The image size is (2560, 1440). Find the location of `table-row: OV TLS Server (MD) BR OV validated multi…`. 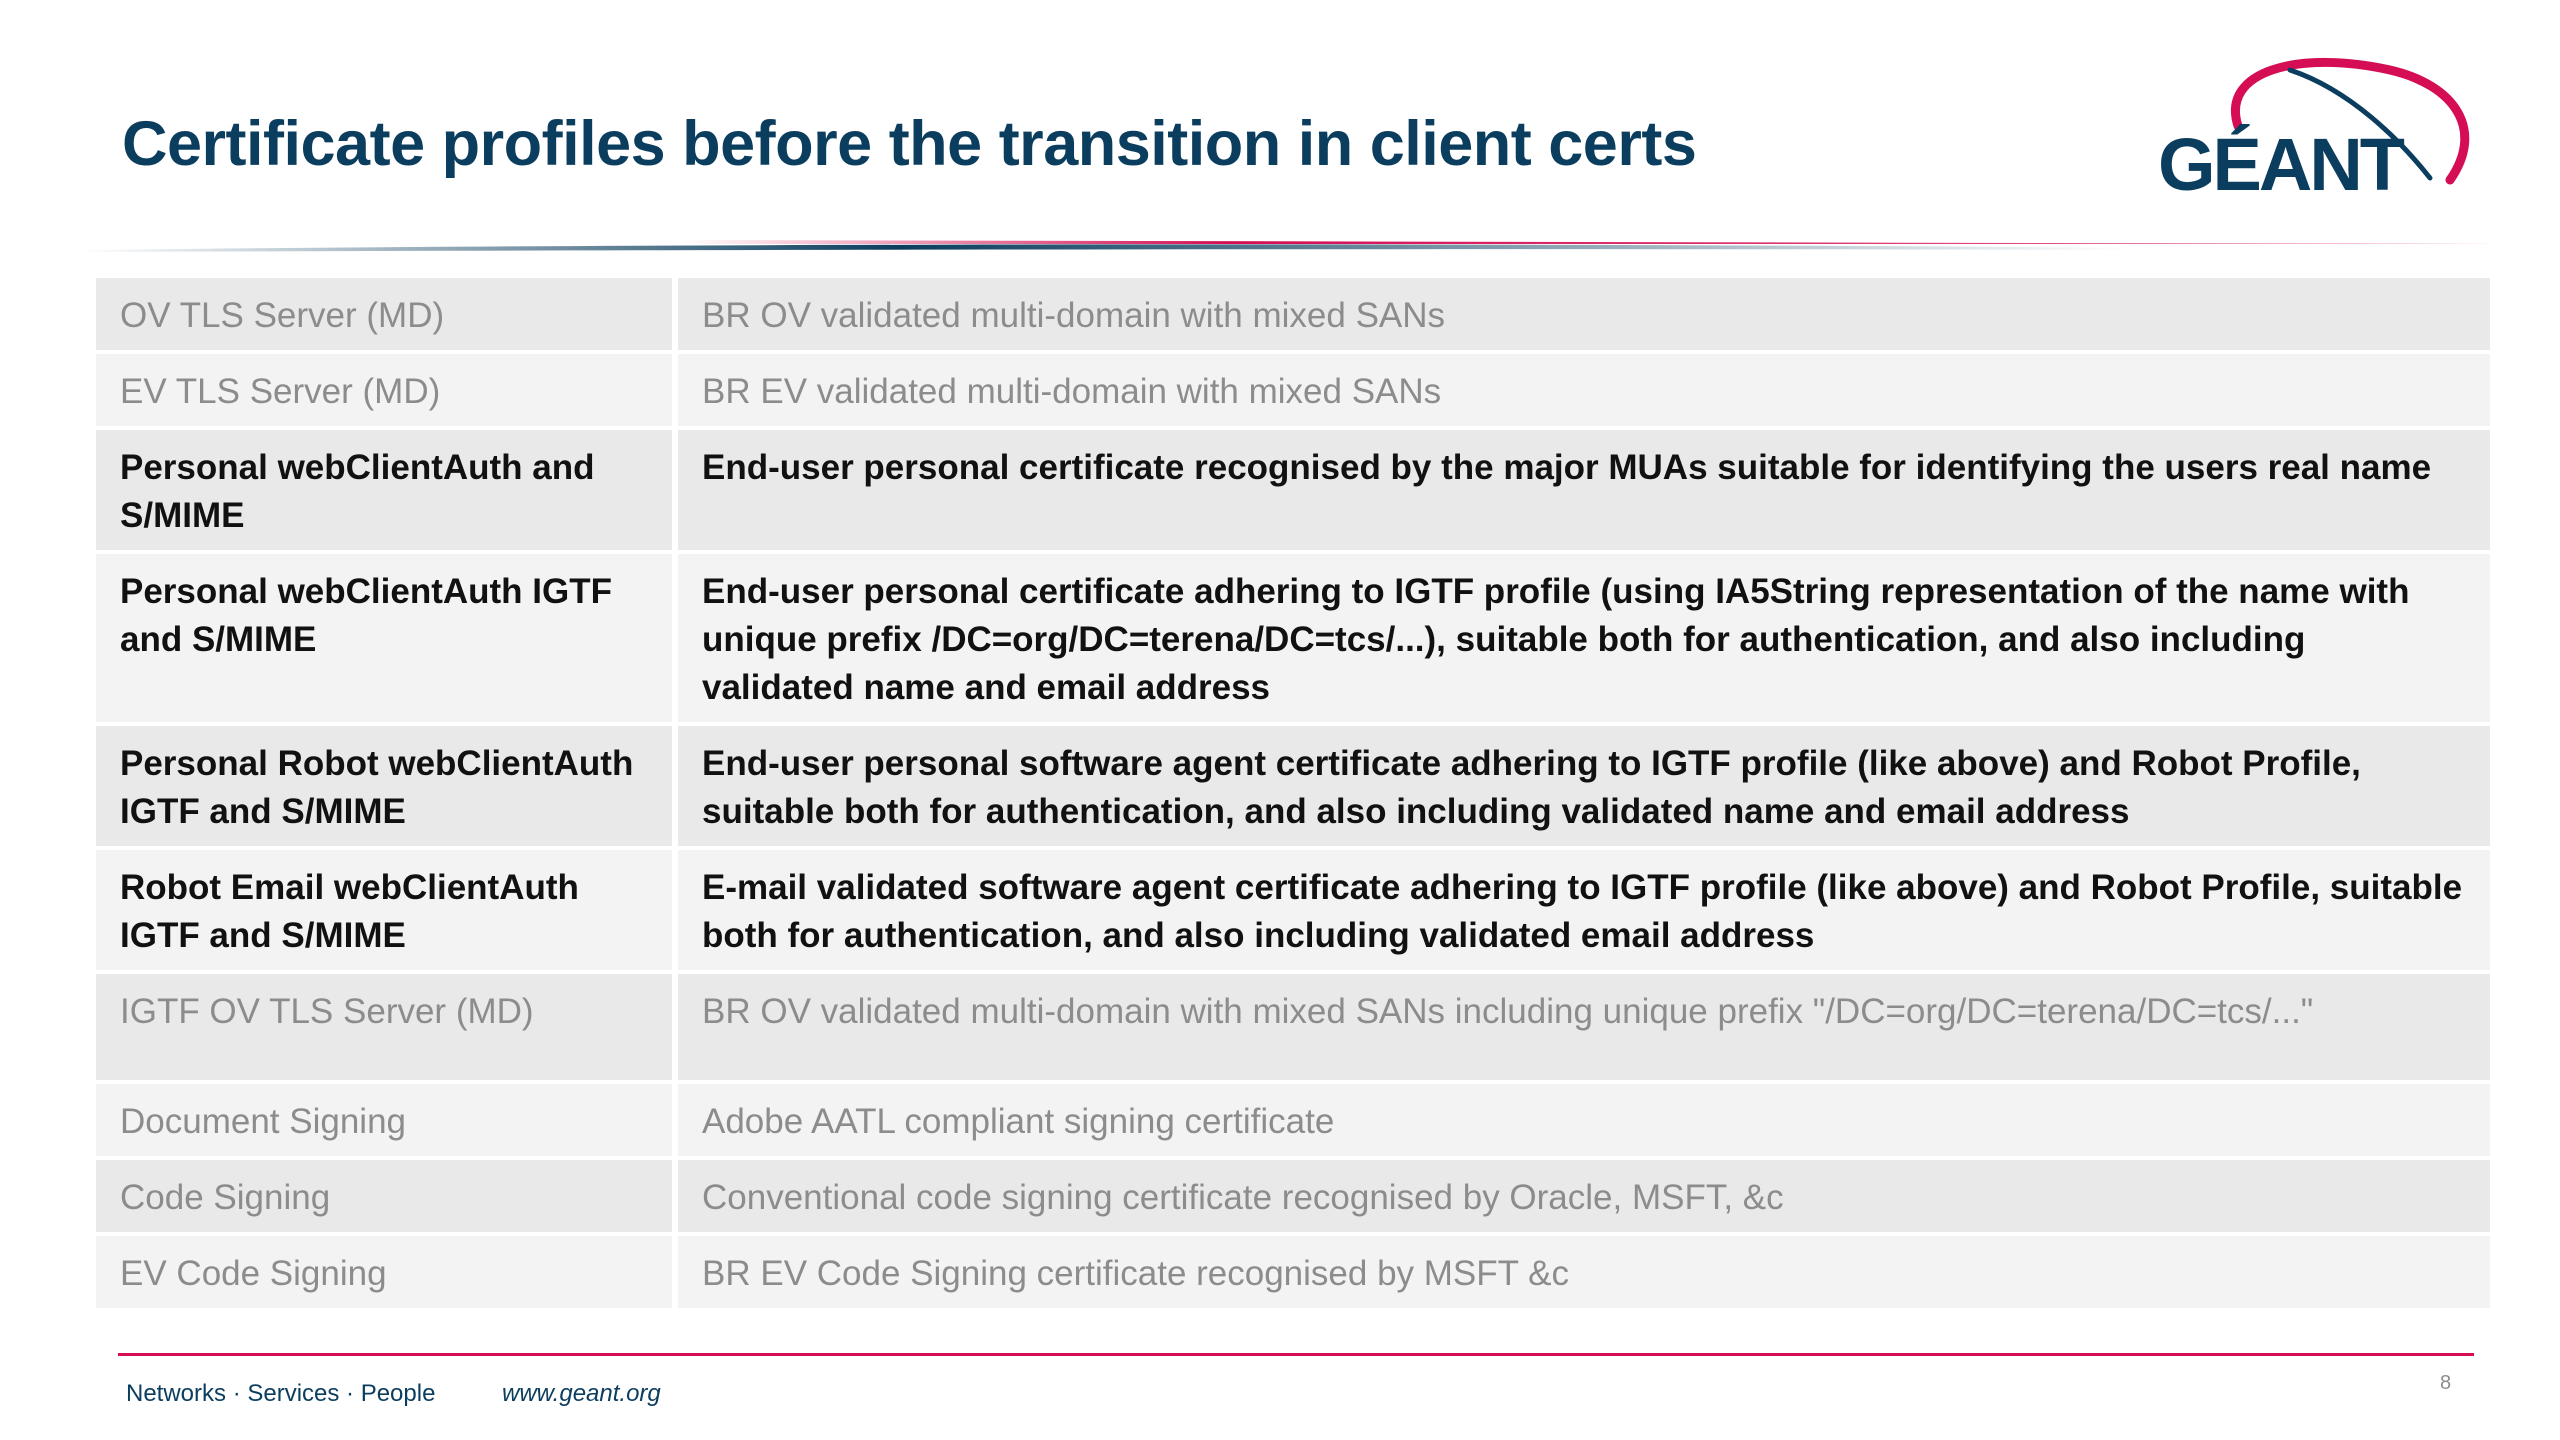

table-row: OV TLS Server (MD) BR OV validated multi… is located at coordinates (1293, 314).